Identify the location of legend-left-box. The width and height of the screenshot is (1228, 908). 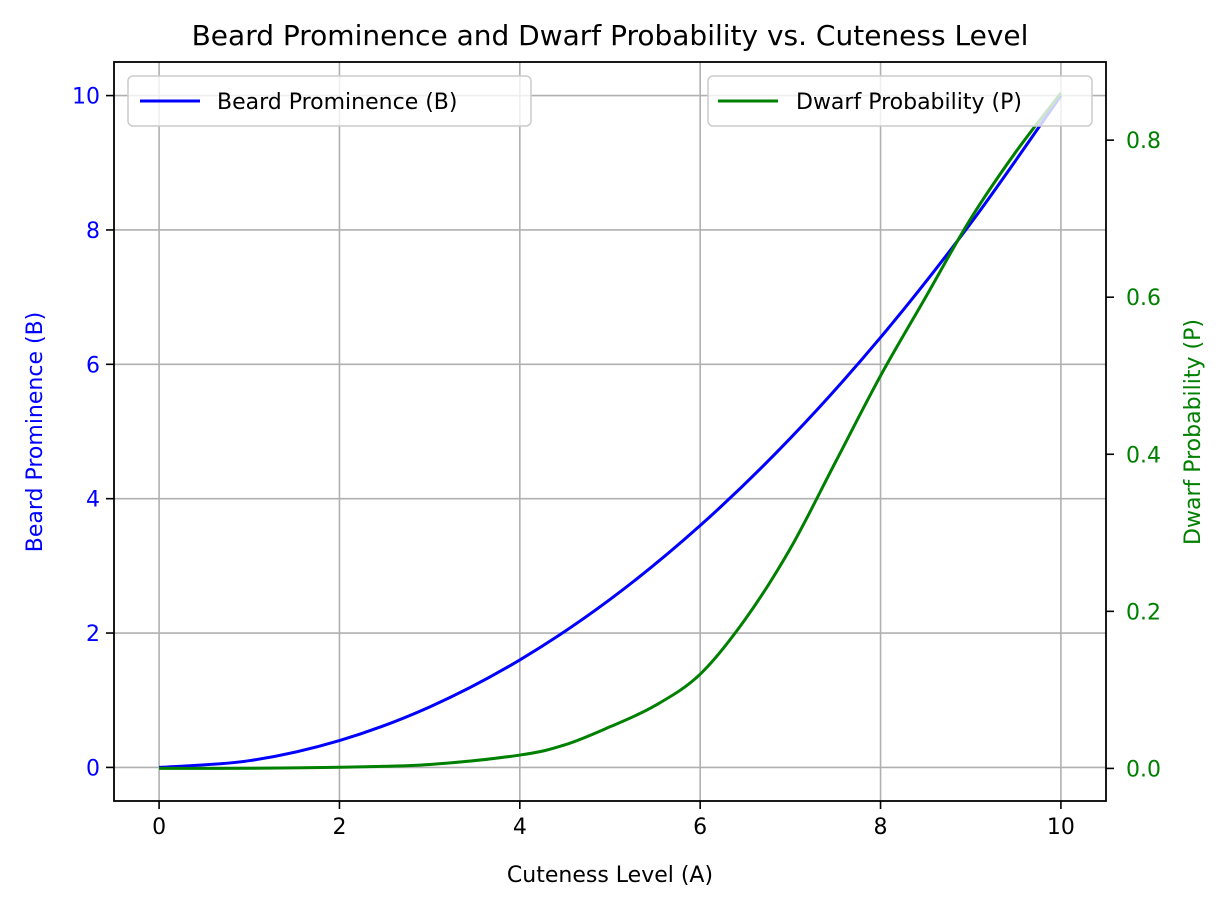
(329, 101).